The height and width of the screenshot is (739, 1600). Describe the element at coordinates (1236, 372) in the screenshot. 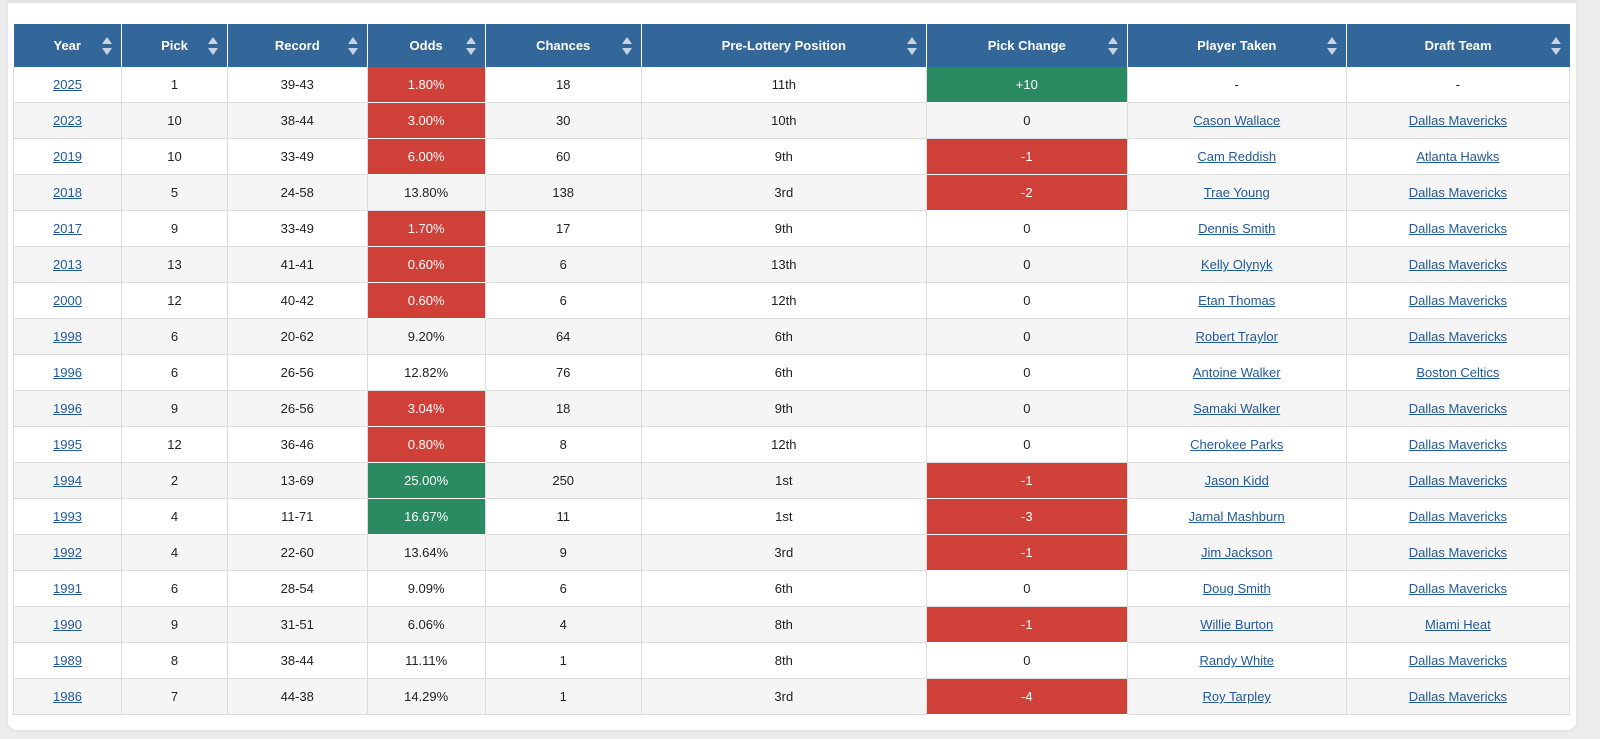

I see `cell-player-taken-link: Antoine Walker` at that location.